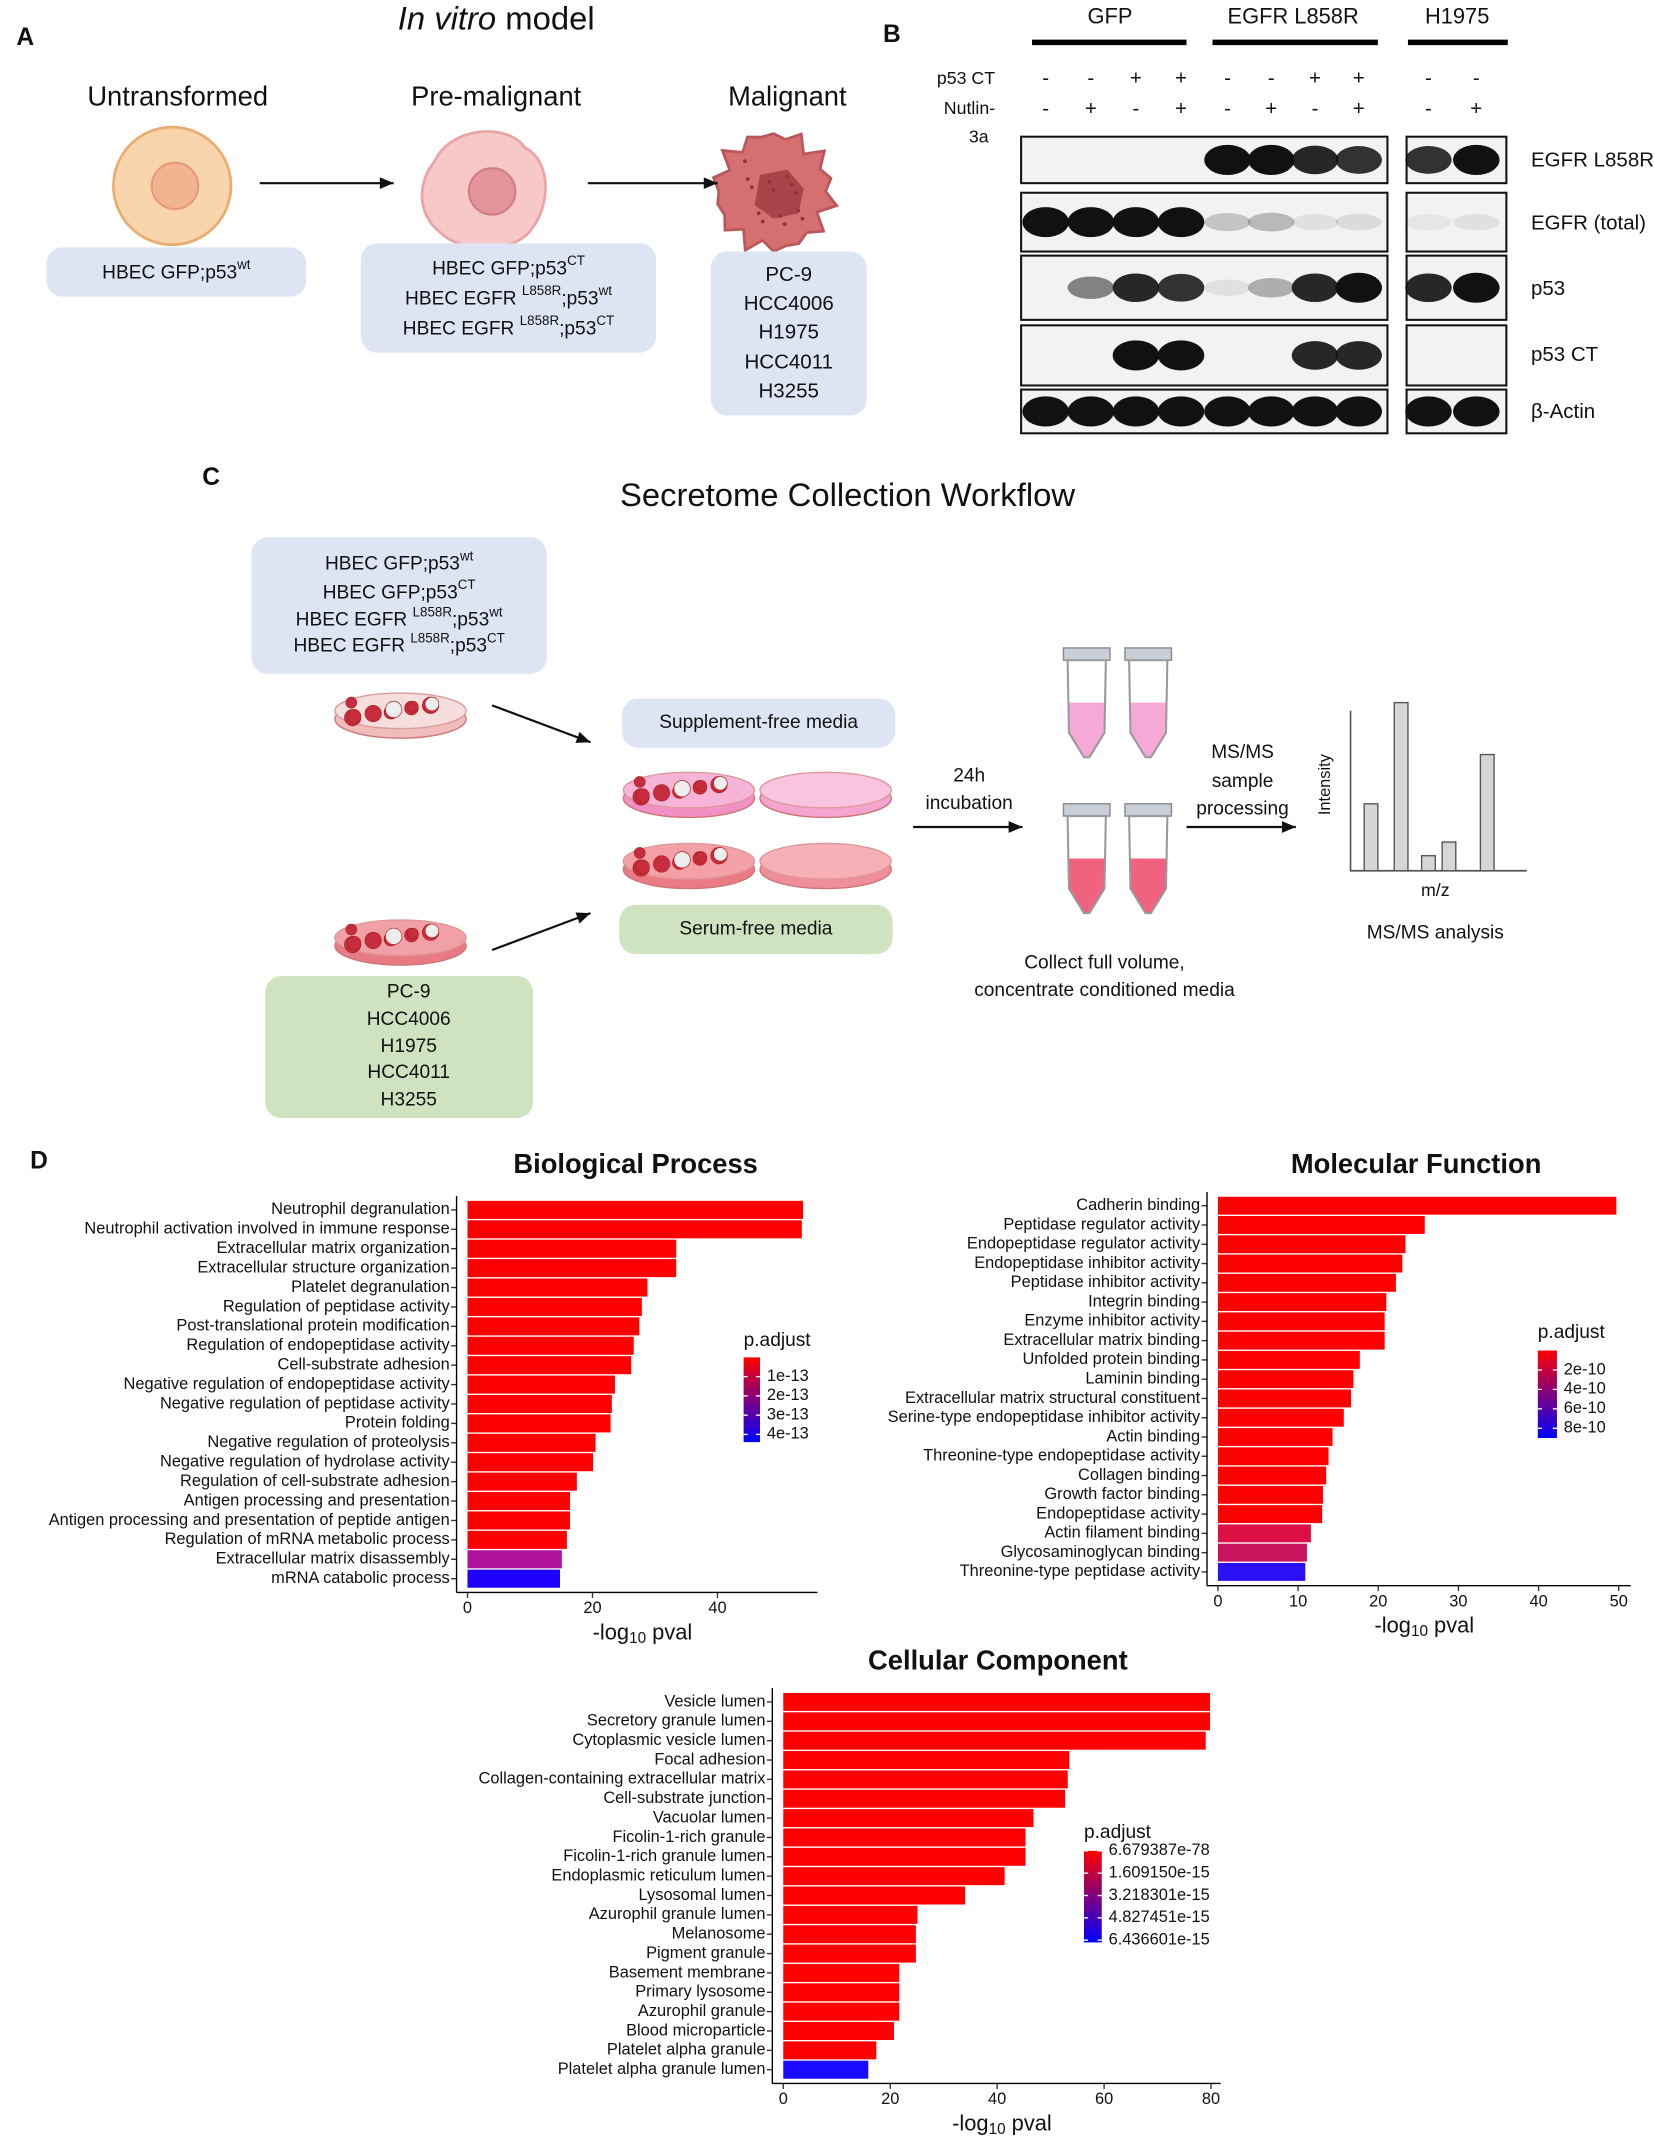 This screenshot has width=1654, height=2142. Describe the element at coordinates (1243, 781) in the screenshot. I see `step-label: sample` at that location.